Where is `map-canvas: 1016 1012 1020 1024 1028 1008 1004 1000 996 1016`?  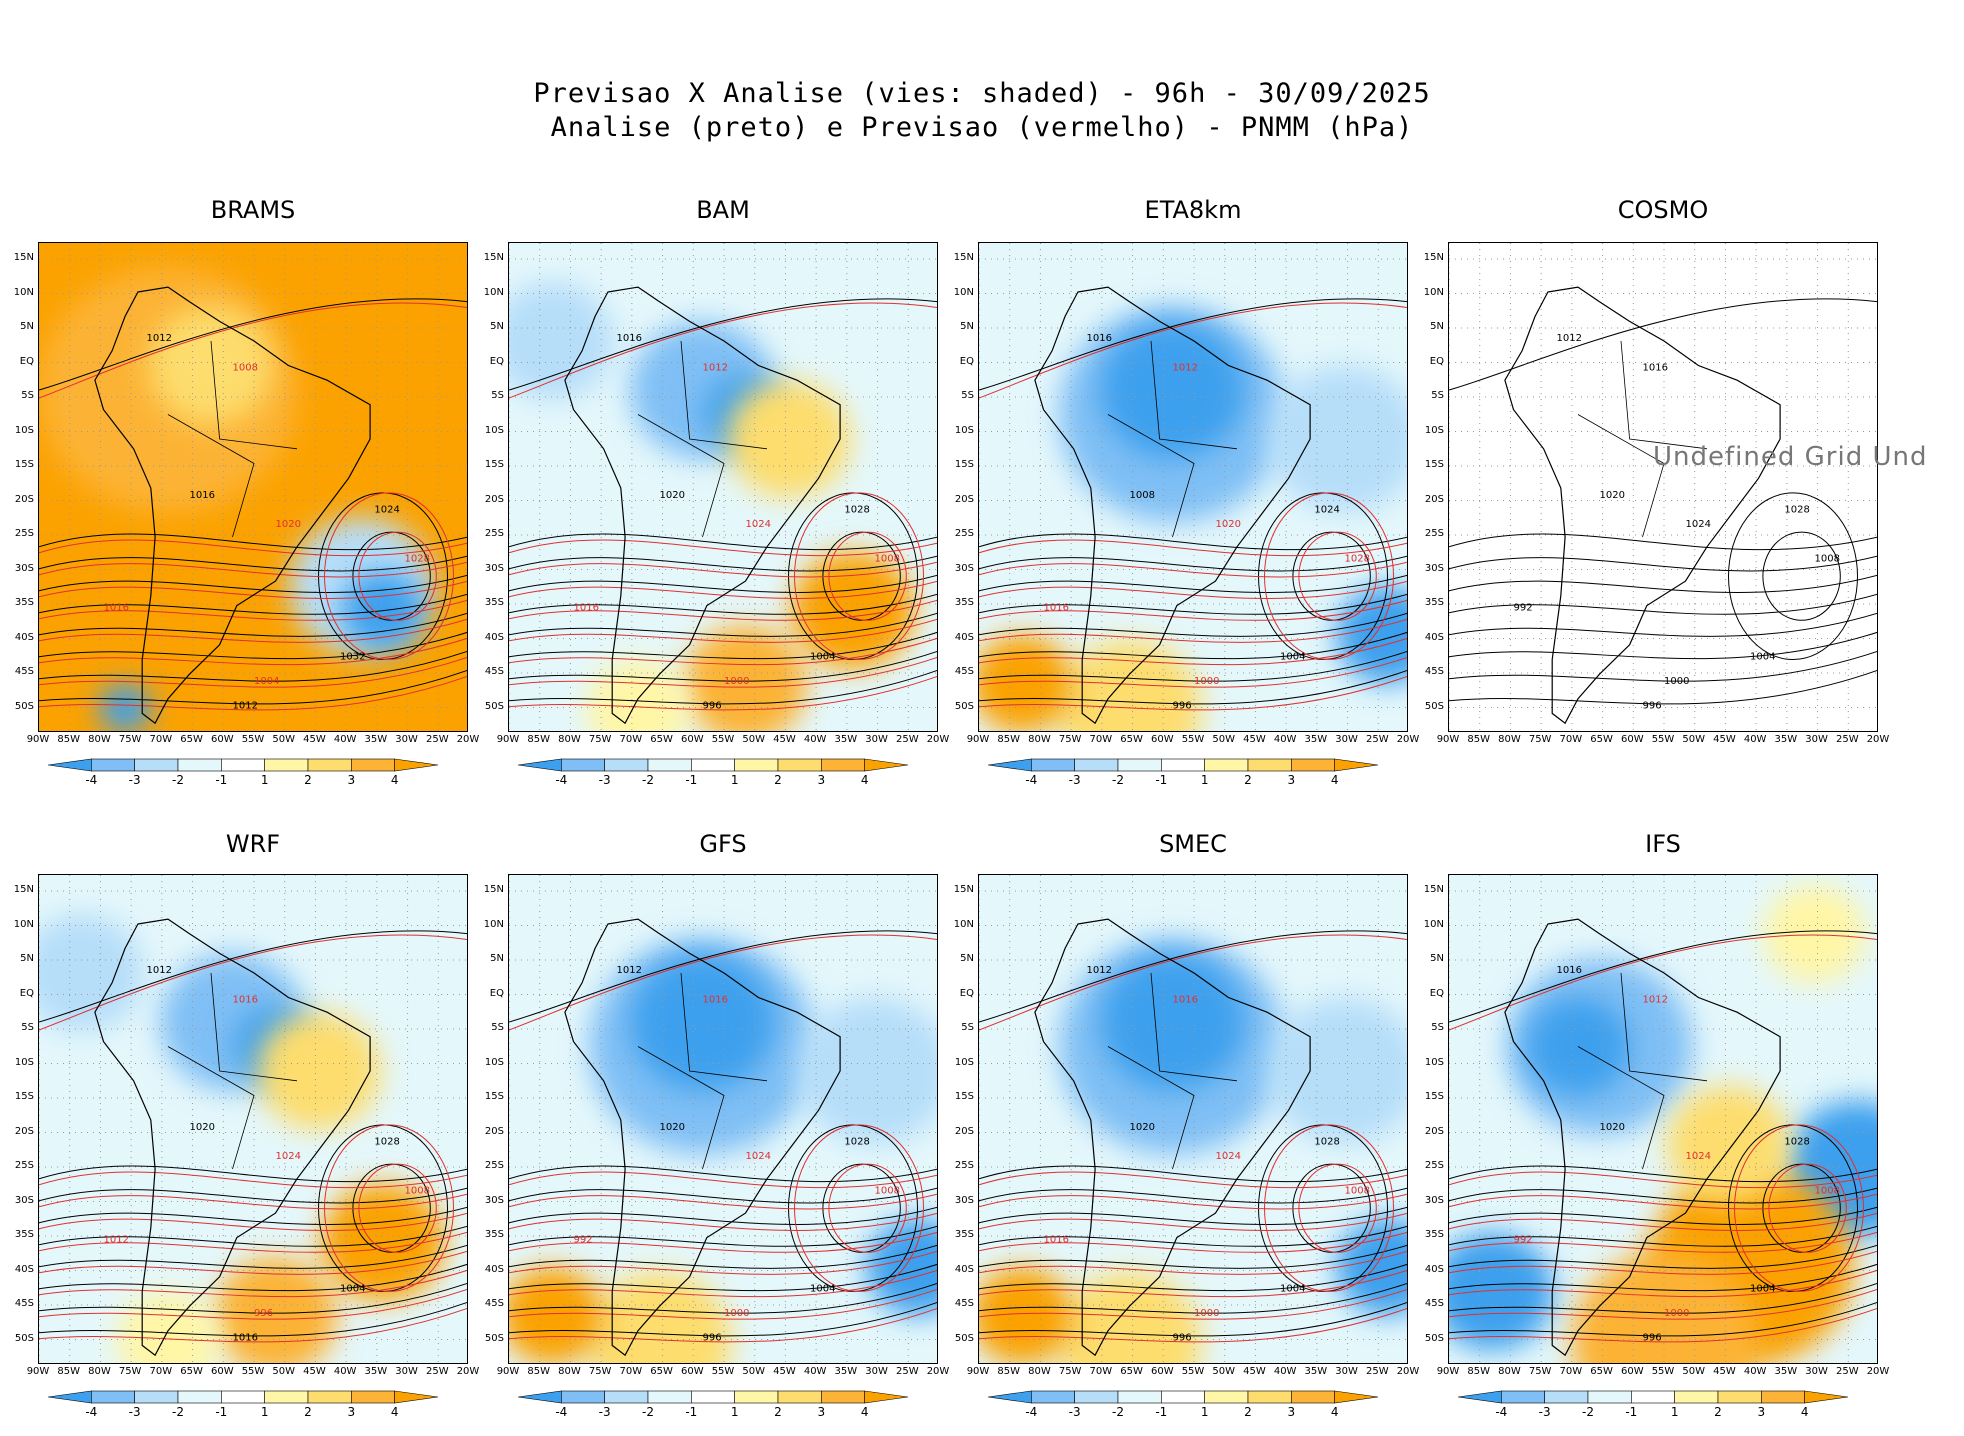
map-canvas: 1016 1012 1020 1024 1028 1008 1004 1000 996 1016 is located at coordinates (723, 487).